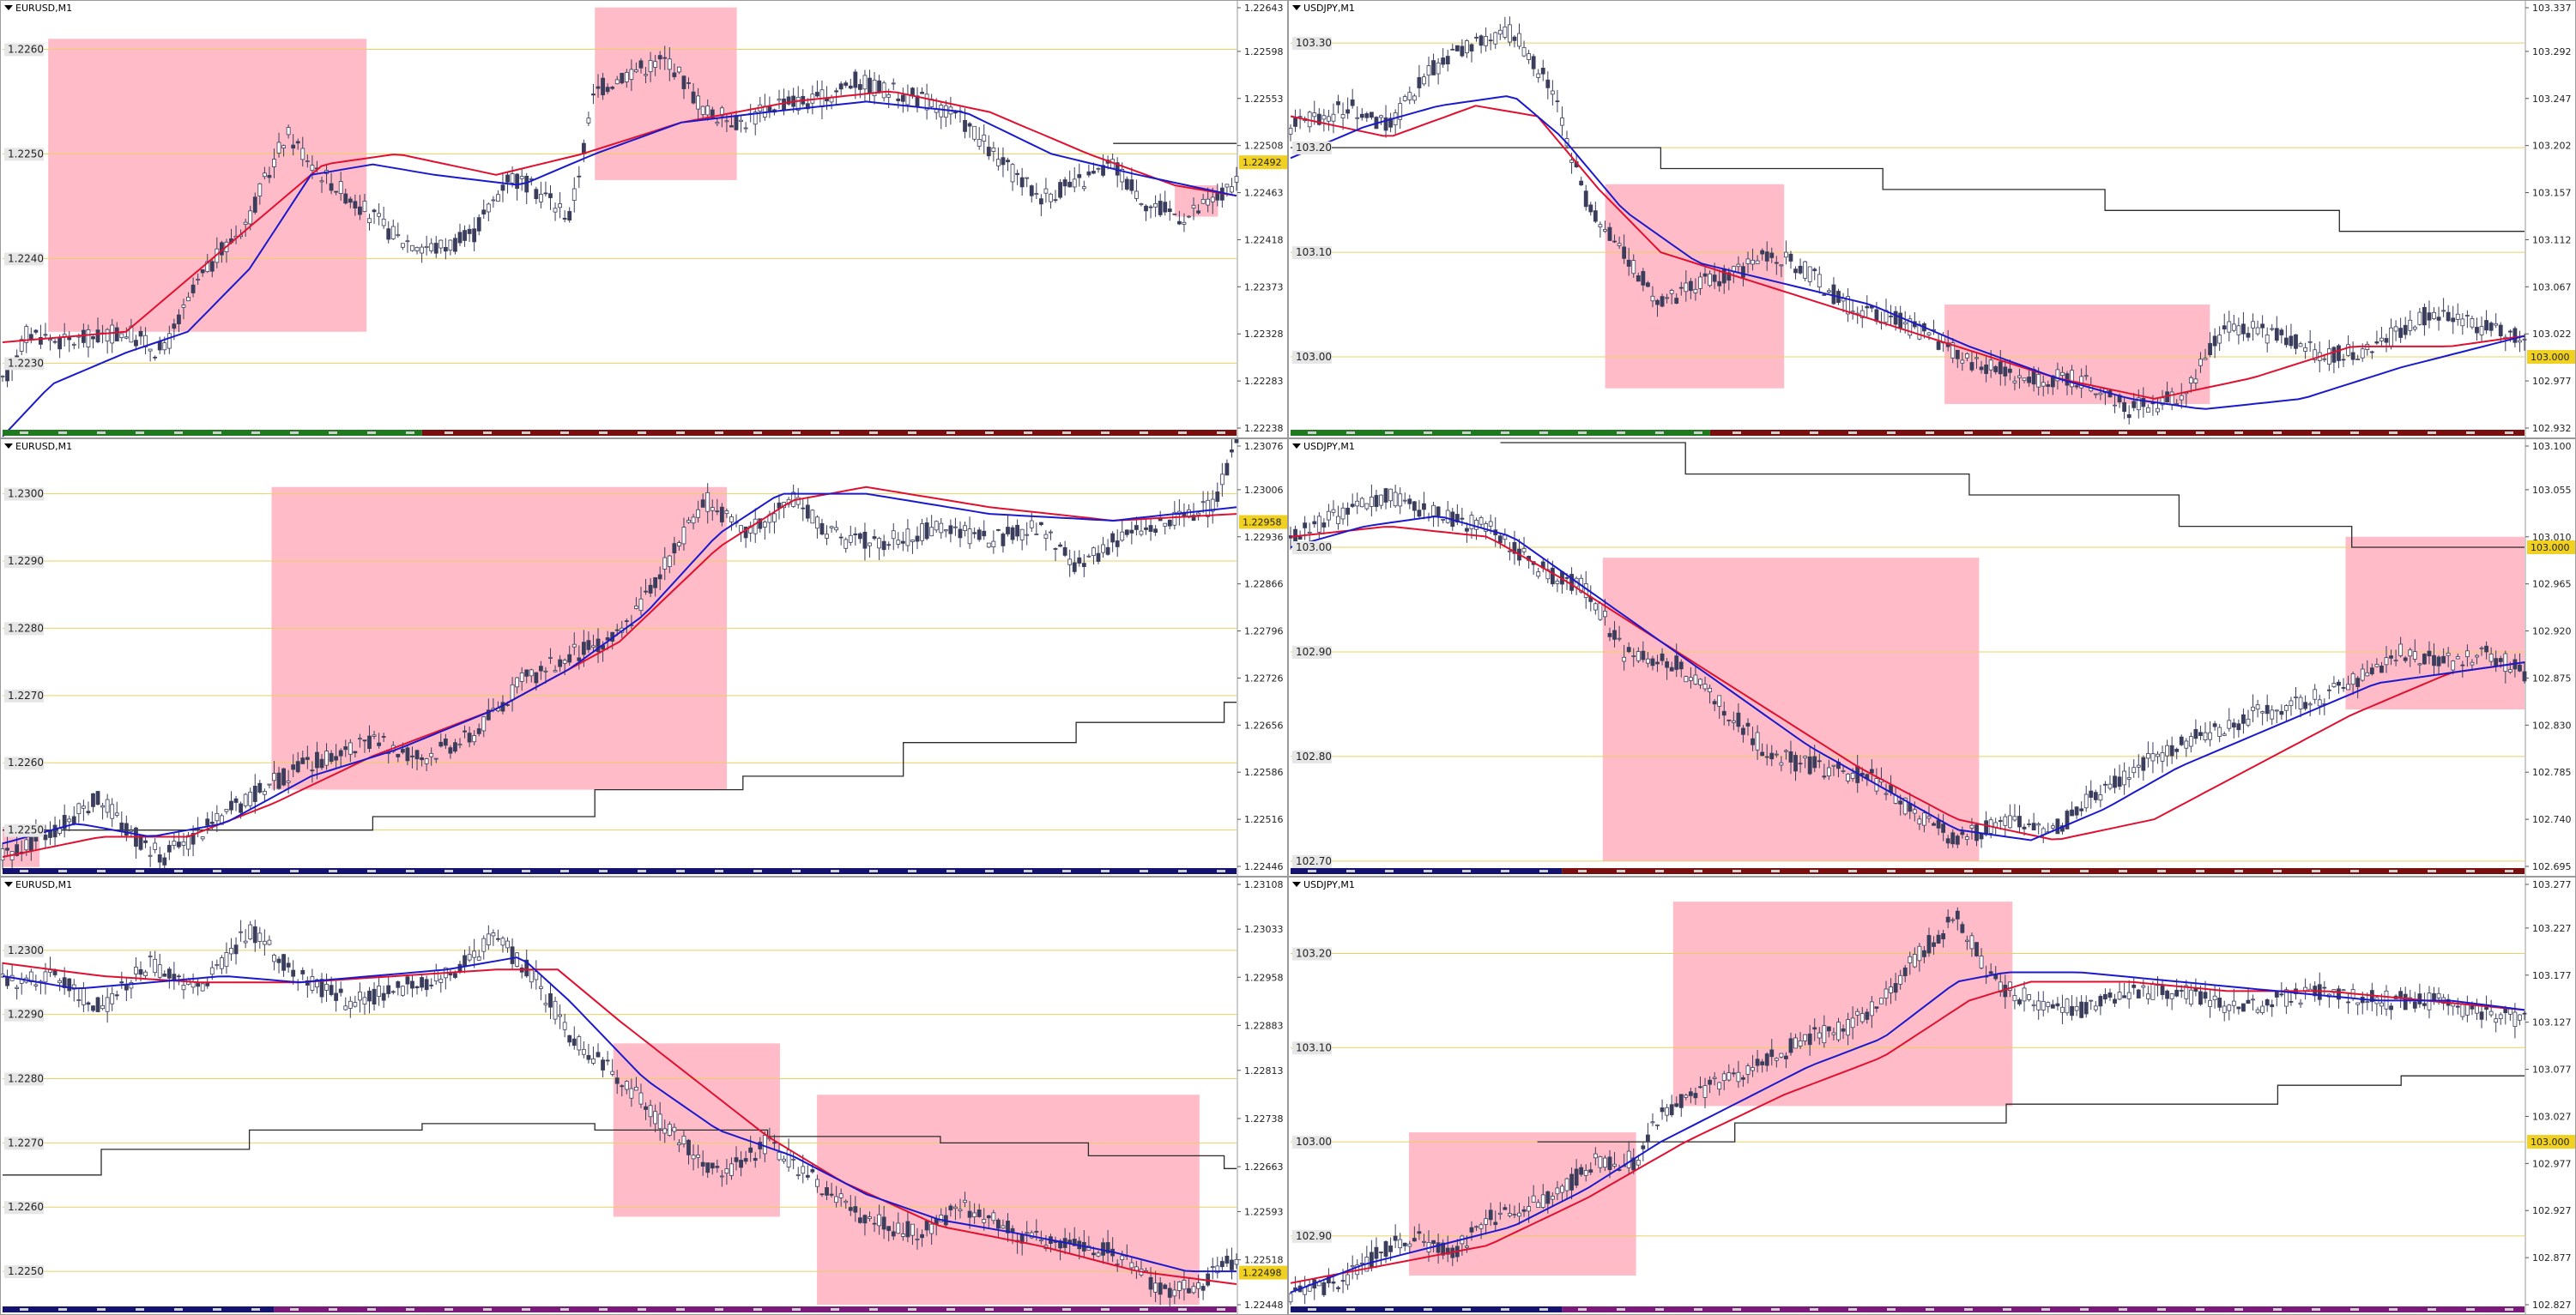 This screenshot has height=1315, width=2576. I want to click on level-label: 1.2230, so click(26, 363).